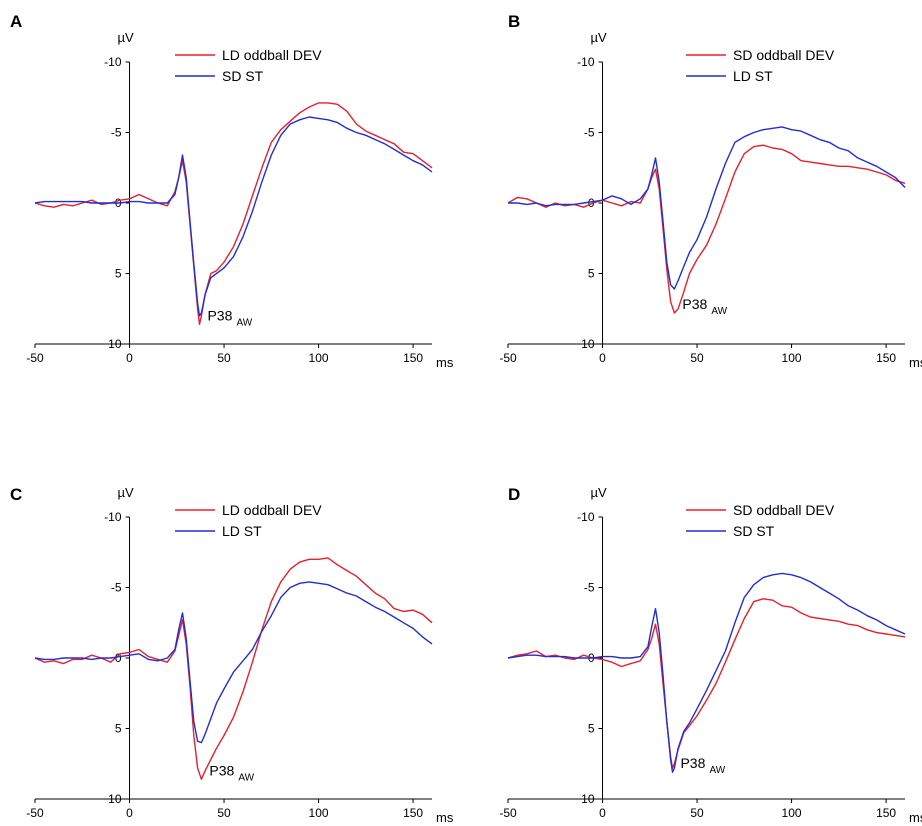  Describe the element at coordinates (16, 21) in the screenshot. I see `panel-letter: A` at that location.